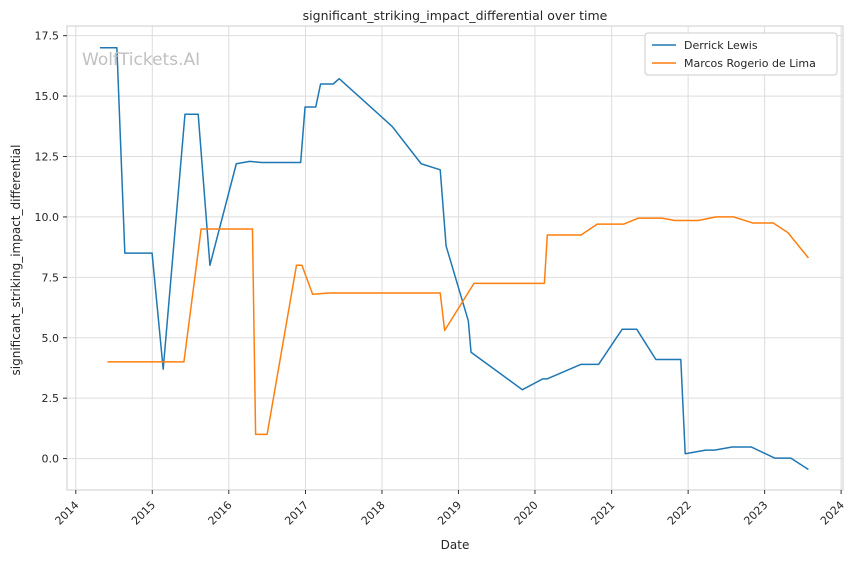 This screenshot has height=561, width=865. I want to click on legend: Derrick Lewis Marcos Rogerio de Lima, so click(741, 54).